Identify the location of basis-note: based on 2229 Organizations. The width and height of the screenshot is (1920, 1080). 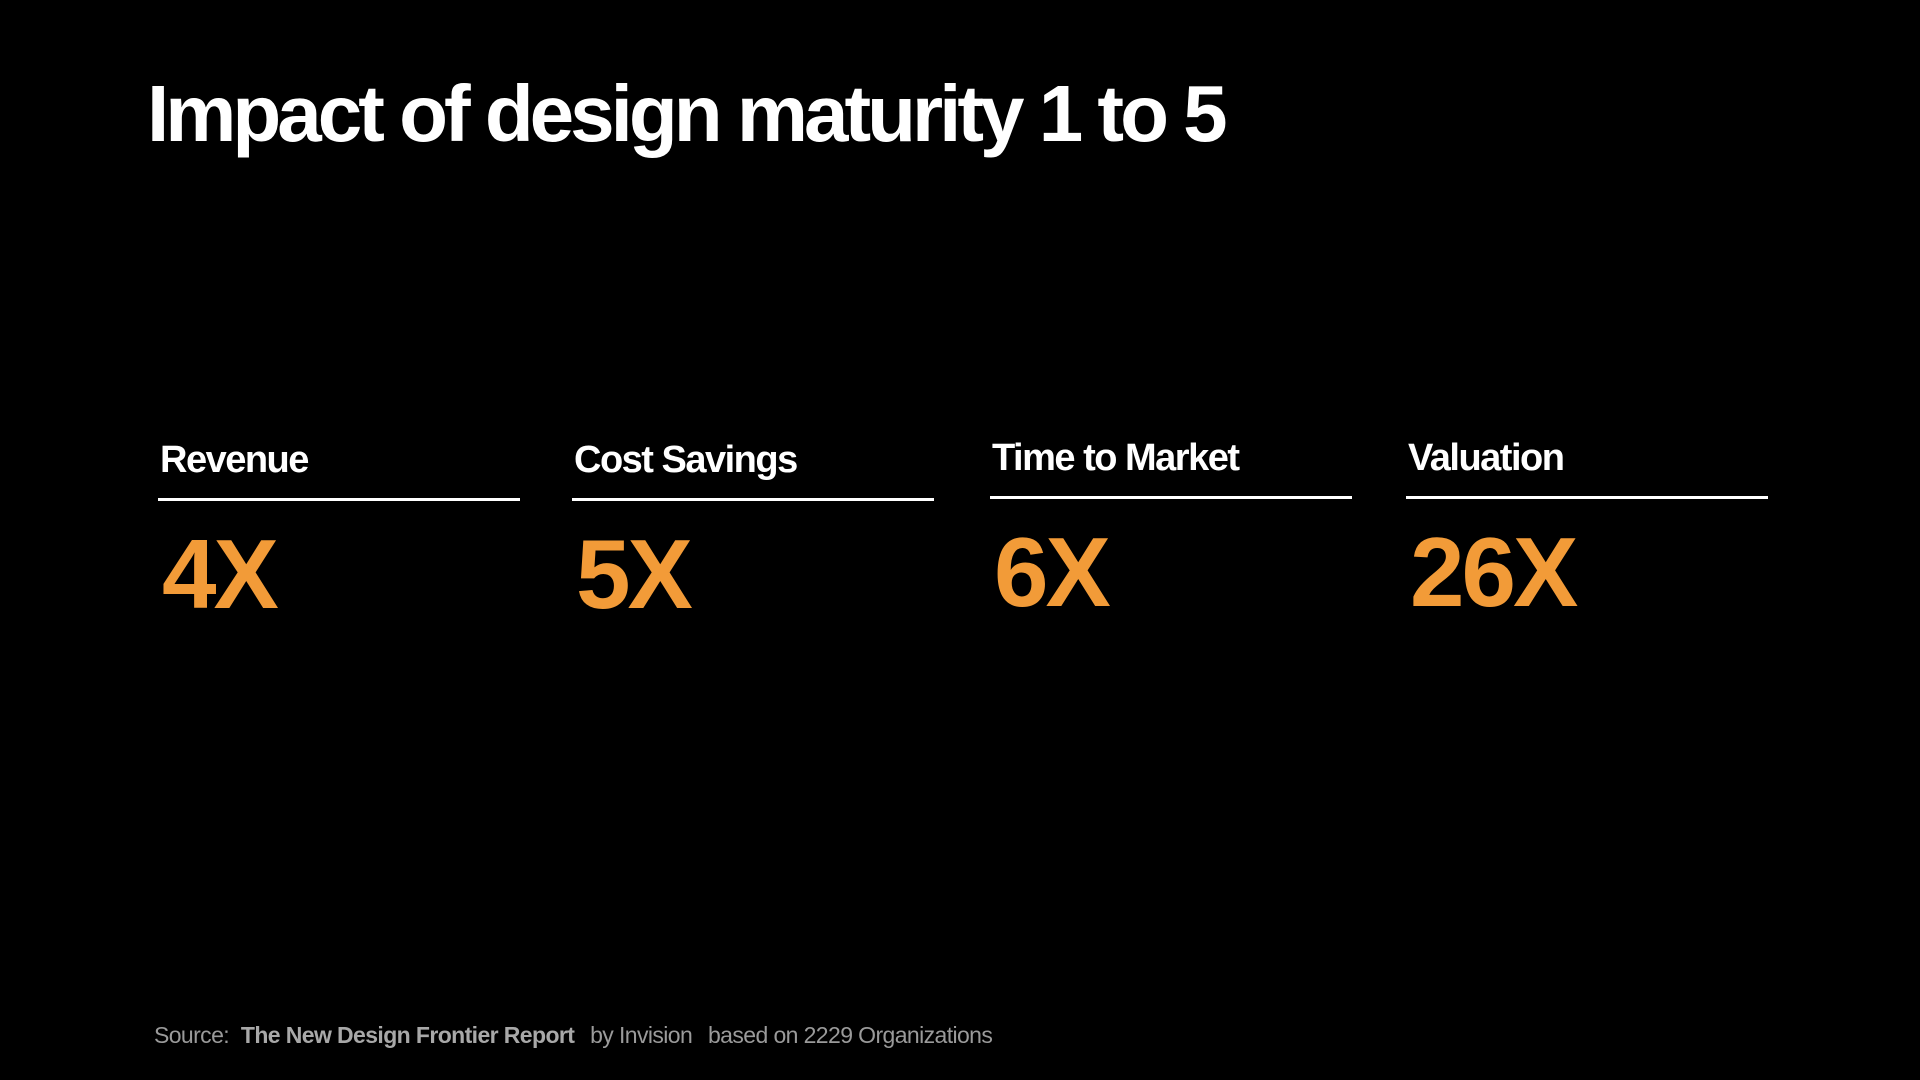
(850, 1035).